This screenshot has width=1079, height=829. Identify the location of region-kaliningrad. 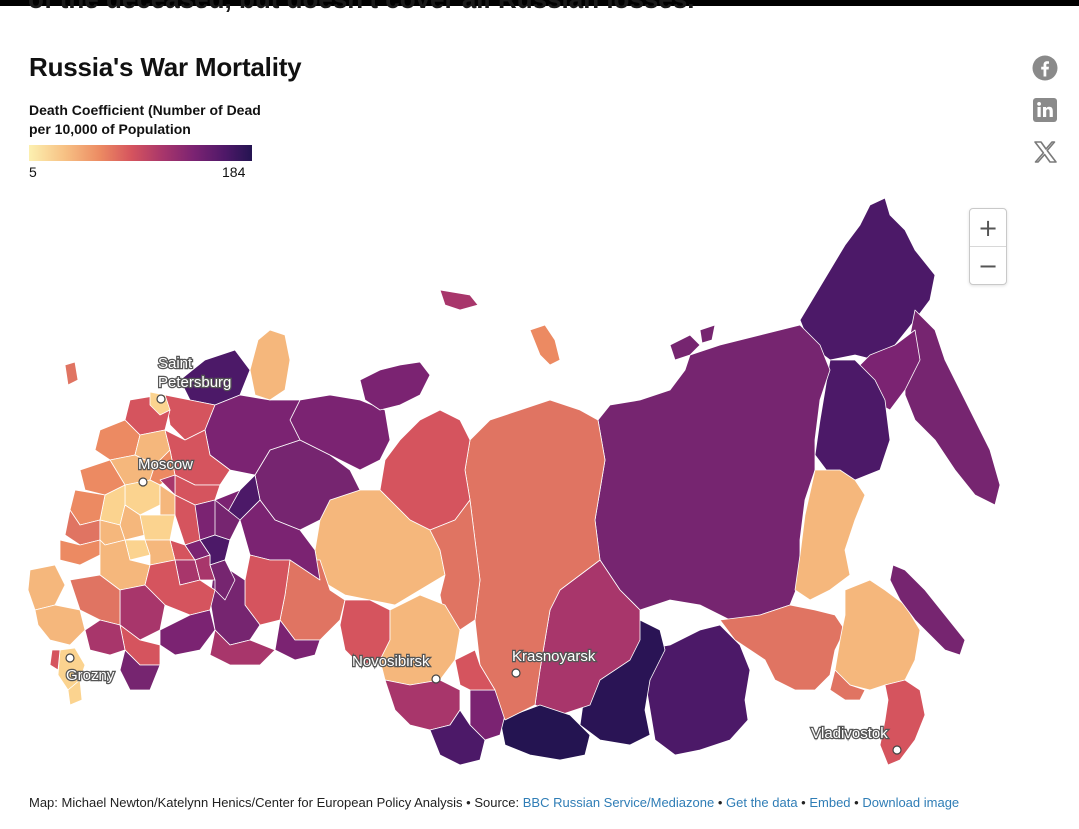
(71, 373).